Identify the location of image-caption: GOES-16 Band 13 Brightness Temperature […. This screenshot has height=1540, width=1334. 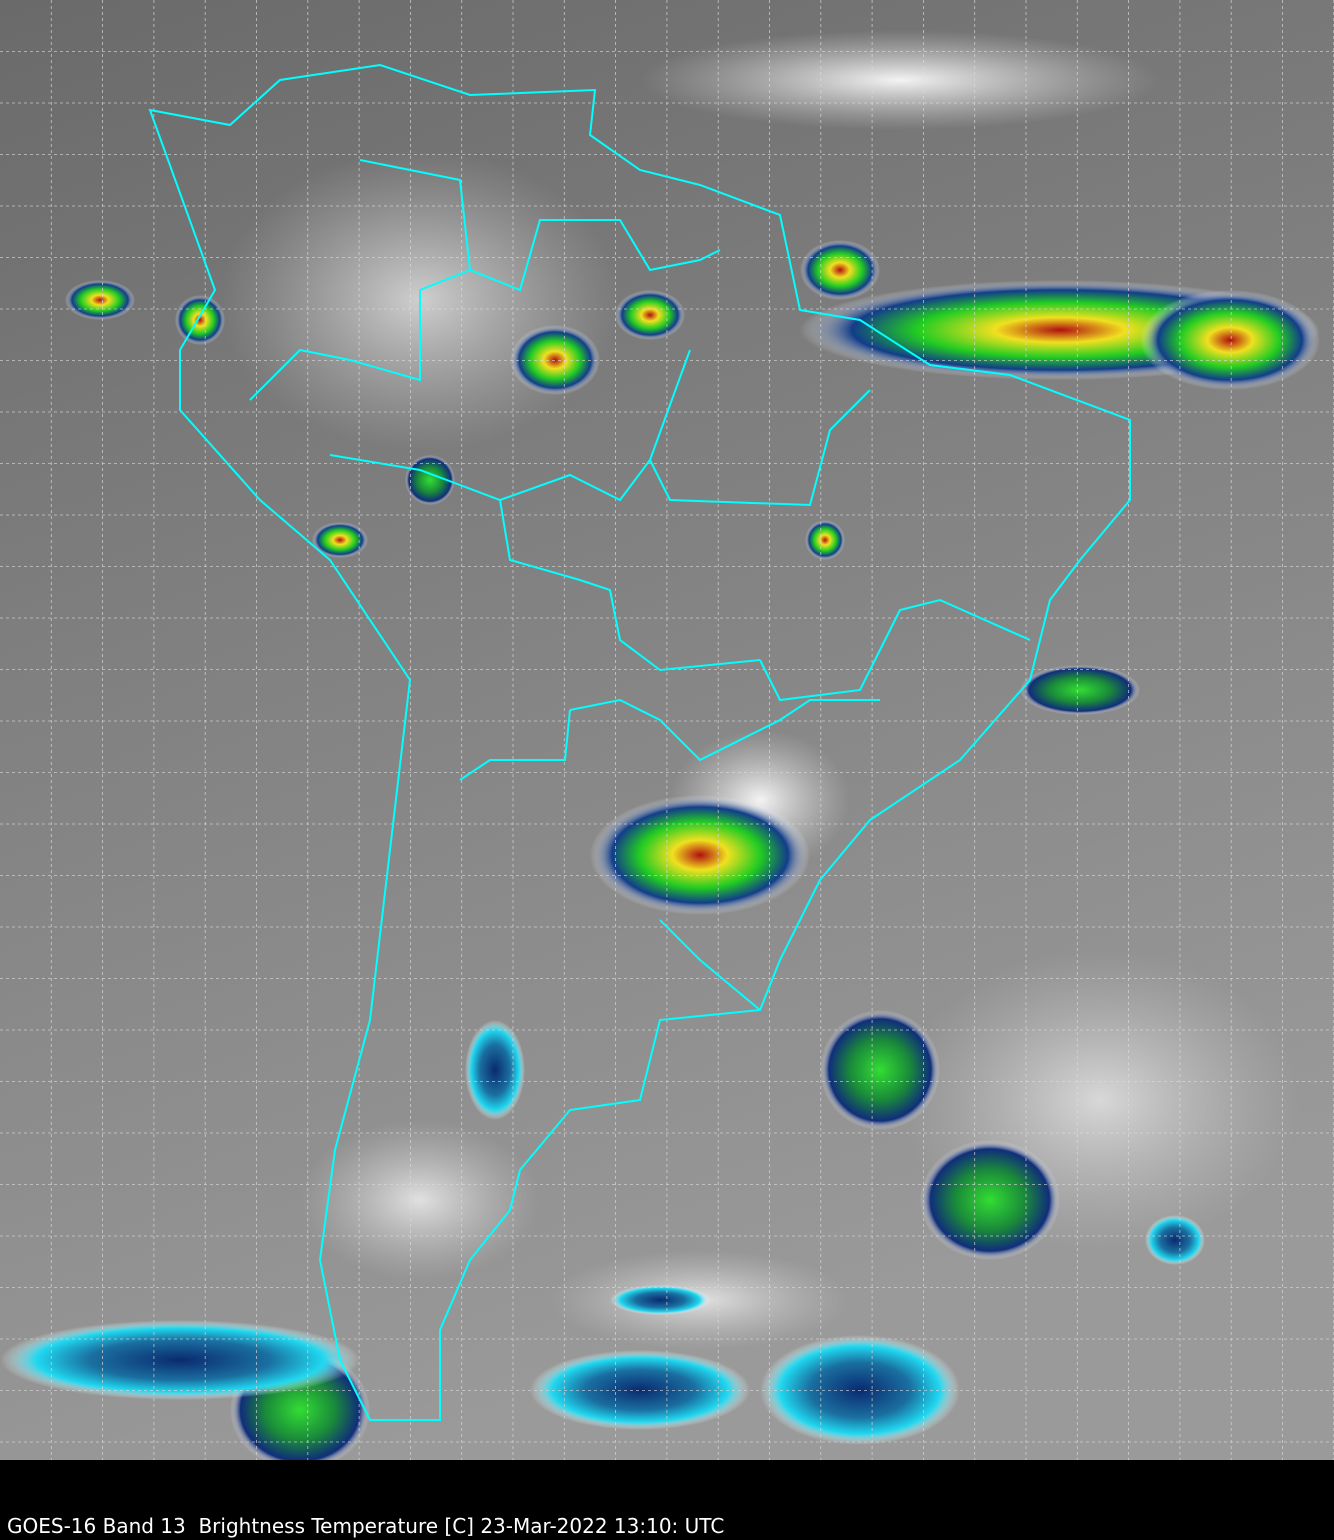
(366, 1526).